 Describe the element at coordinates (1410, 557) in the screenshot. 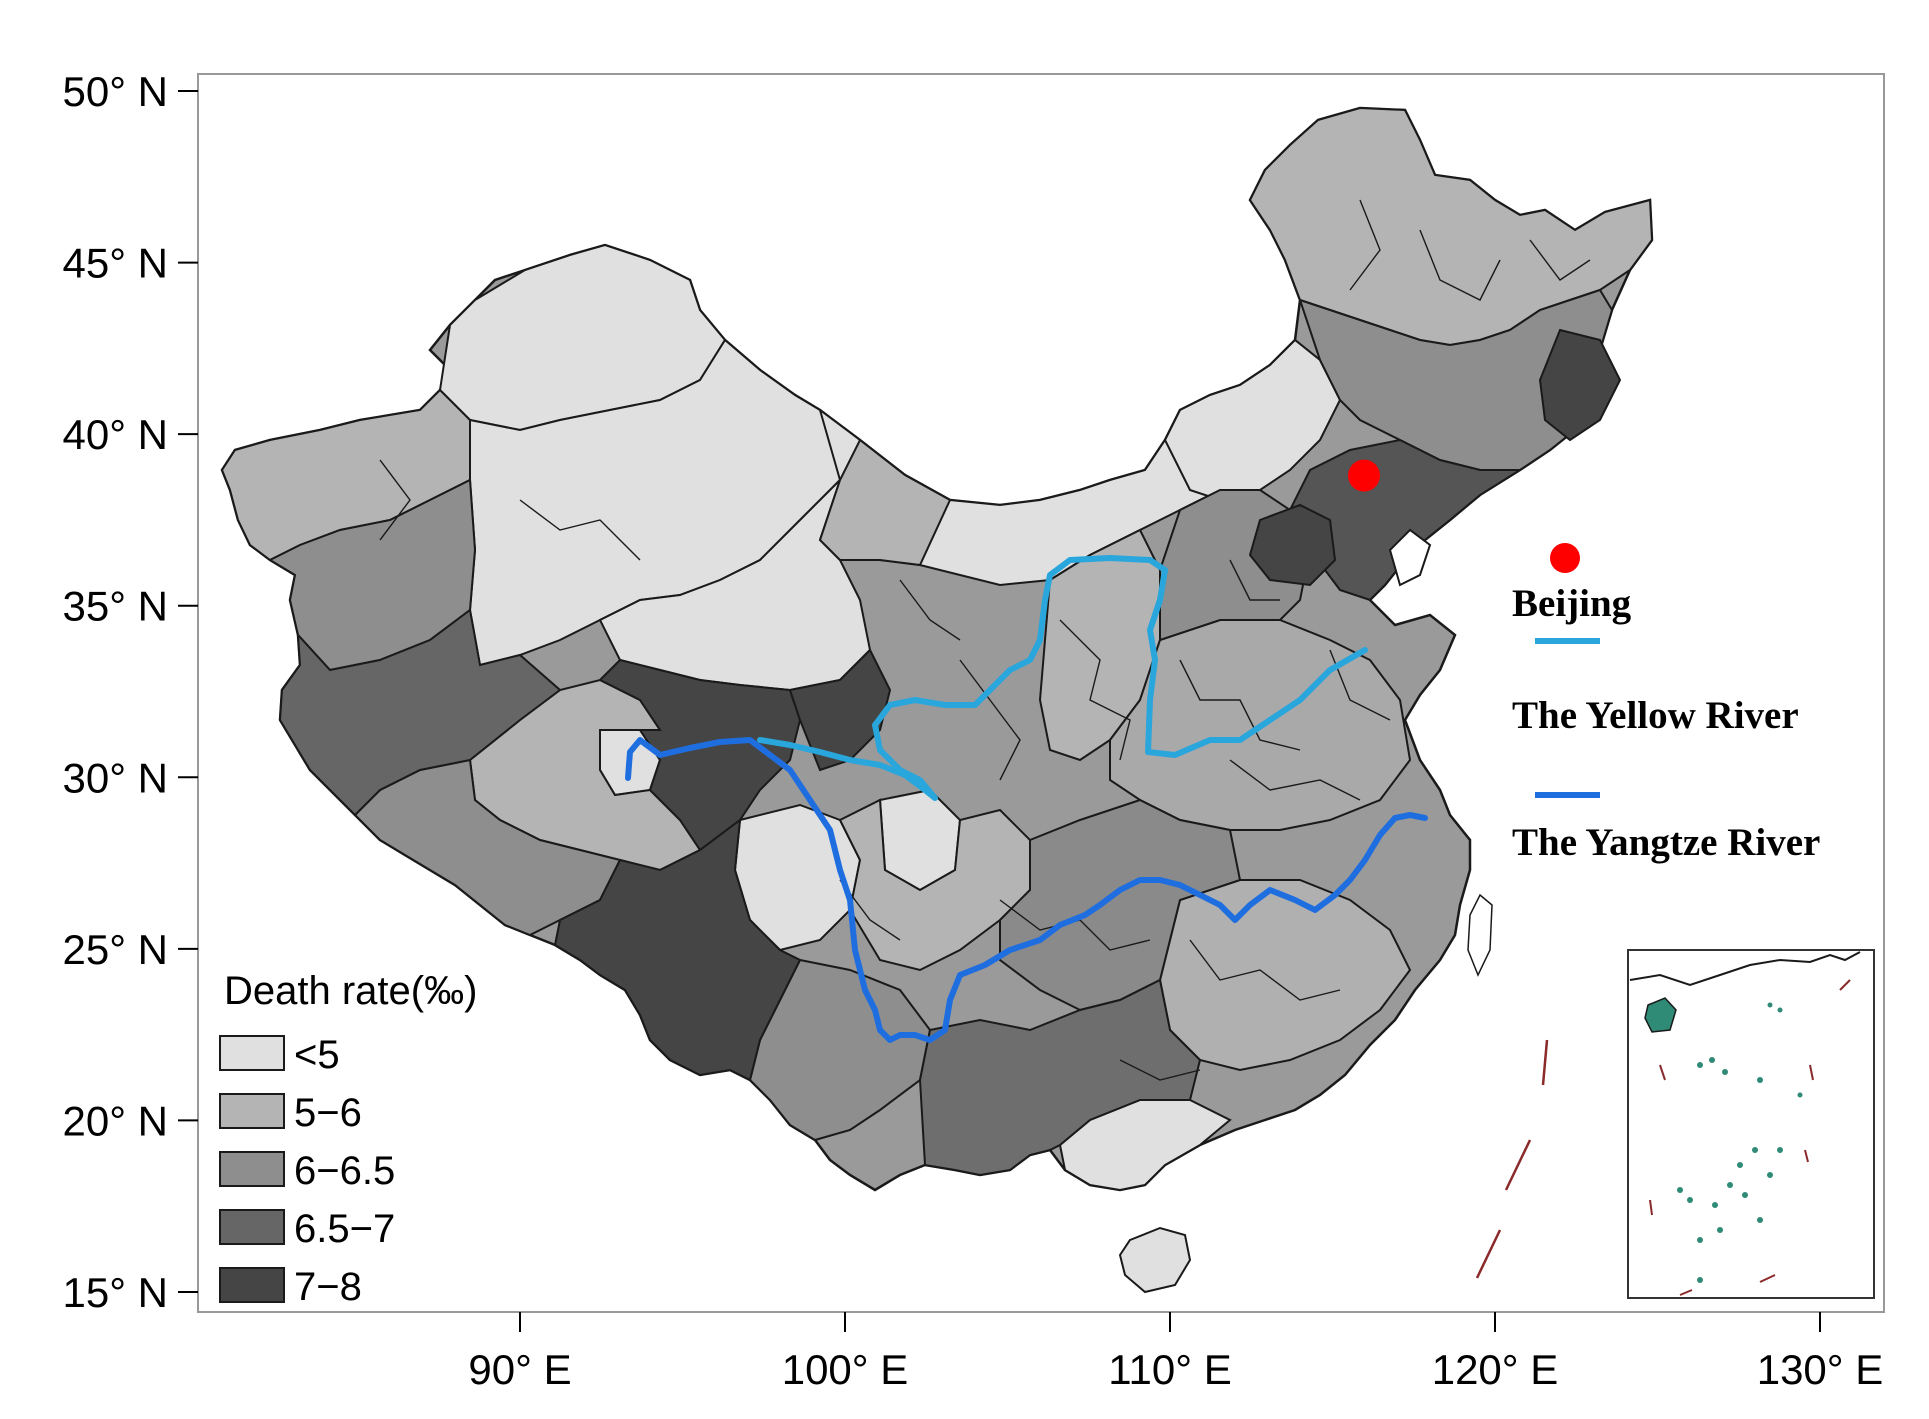

I see `bohai-sea` at that location.